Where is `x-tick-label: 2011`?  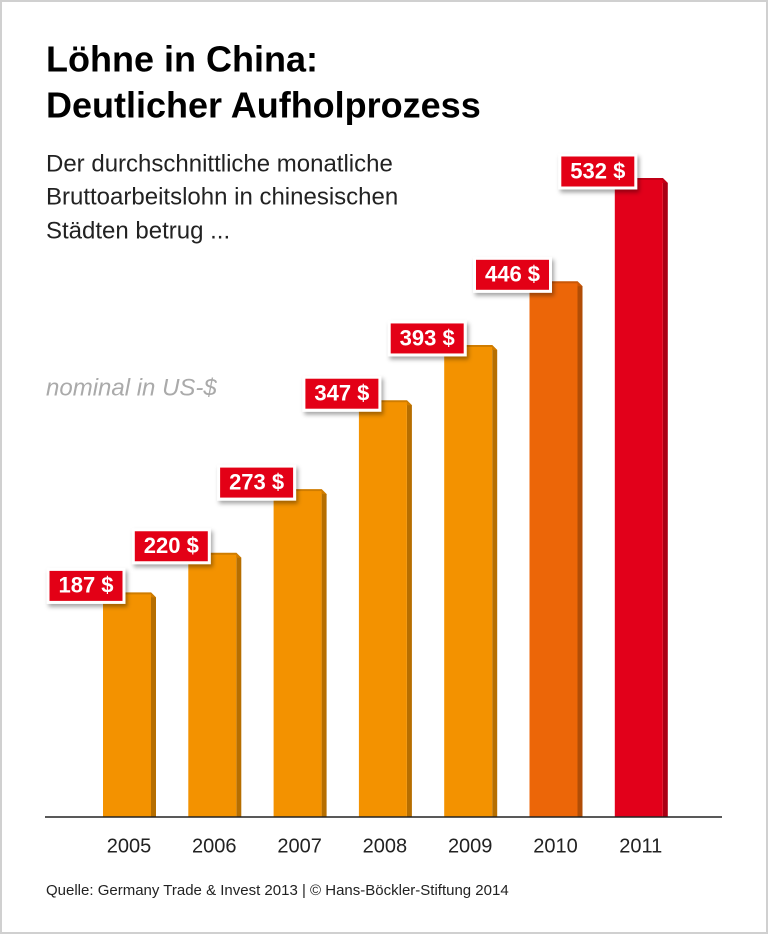 x-tick-label: 2011 is located at coordinates (640, 846).